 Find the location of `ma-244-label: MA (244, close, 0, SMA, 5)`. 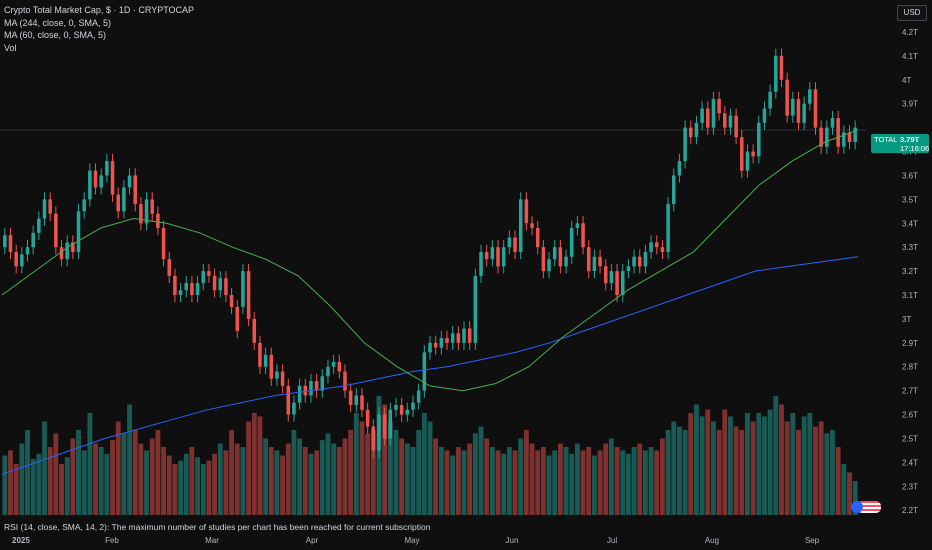

ma-244-label: MA (244, close, 0, SMA, 5) is located at coordinates (58, 22).